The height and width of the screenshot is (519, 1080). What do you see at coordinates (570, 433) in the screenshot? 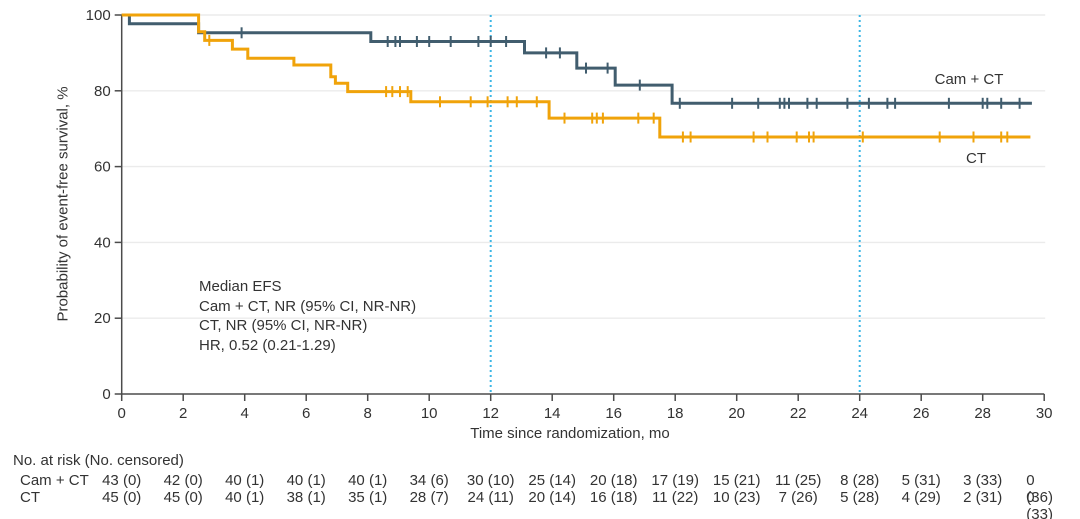
I see `x-axis-title: Time since randomization, mo` at bounding box center [570, 433].